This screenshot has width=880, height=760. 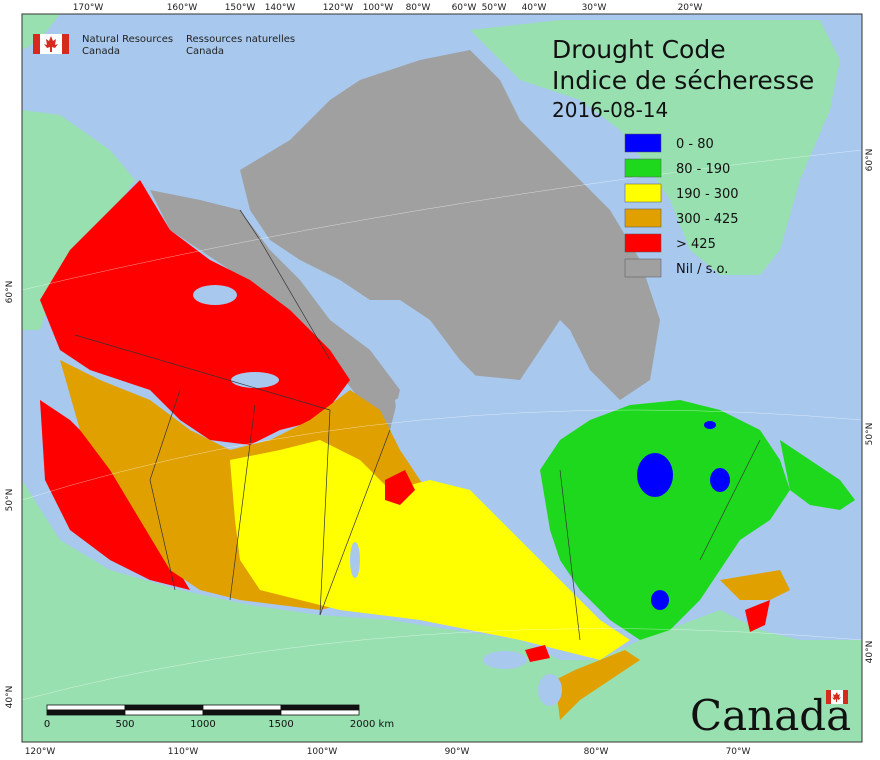 I want to click on maple-leaf-icon, so click(x=51, y=44).